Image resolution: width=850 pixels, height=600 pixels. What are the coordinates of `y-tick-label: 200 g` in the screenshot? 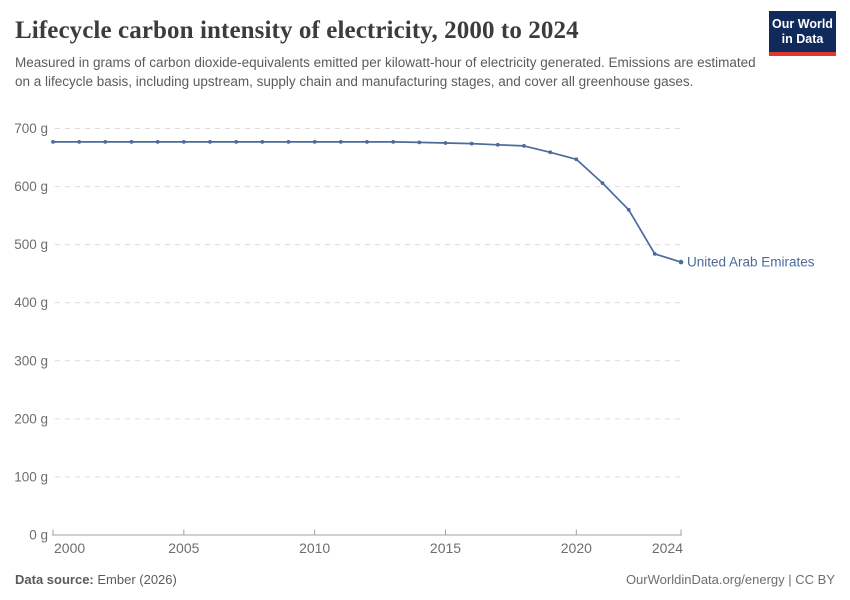 It's located at (31, 418).